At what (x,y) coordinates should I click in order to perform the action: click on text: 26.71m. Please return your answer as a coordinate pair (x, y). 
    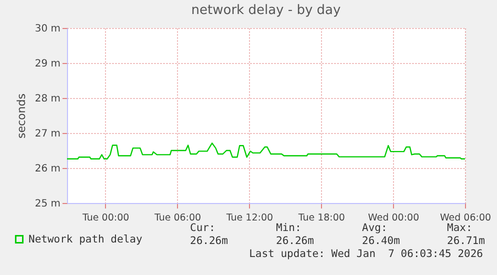
    Looking at the image, I should click on (466, 241).